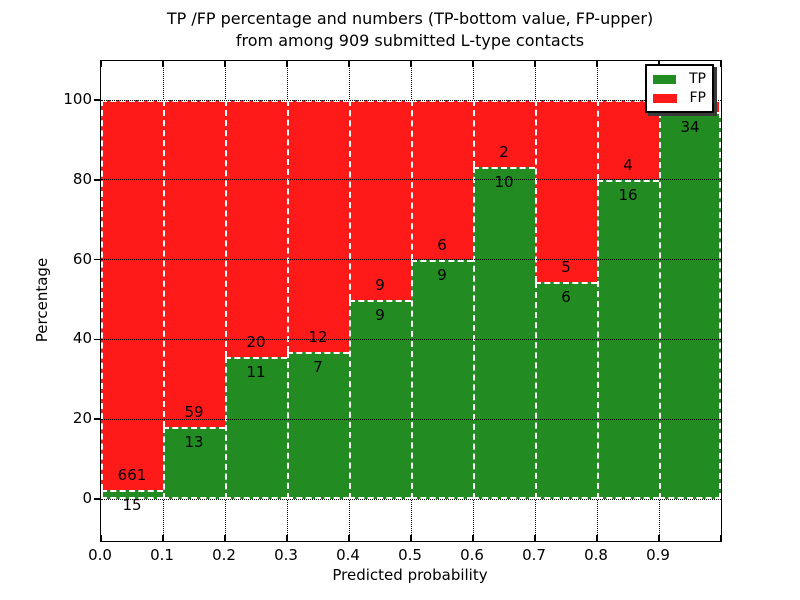 The height and width of the screenshot is (600, 800). Describe the element at coordinates (87, 498) in the screenshot. I see `y-tick-label: 0` at that location.